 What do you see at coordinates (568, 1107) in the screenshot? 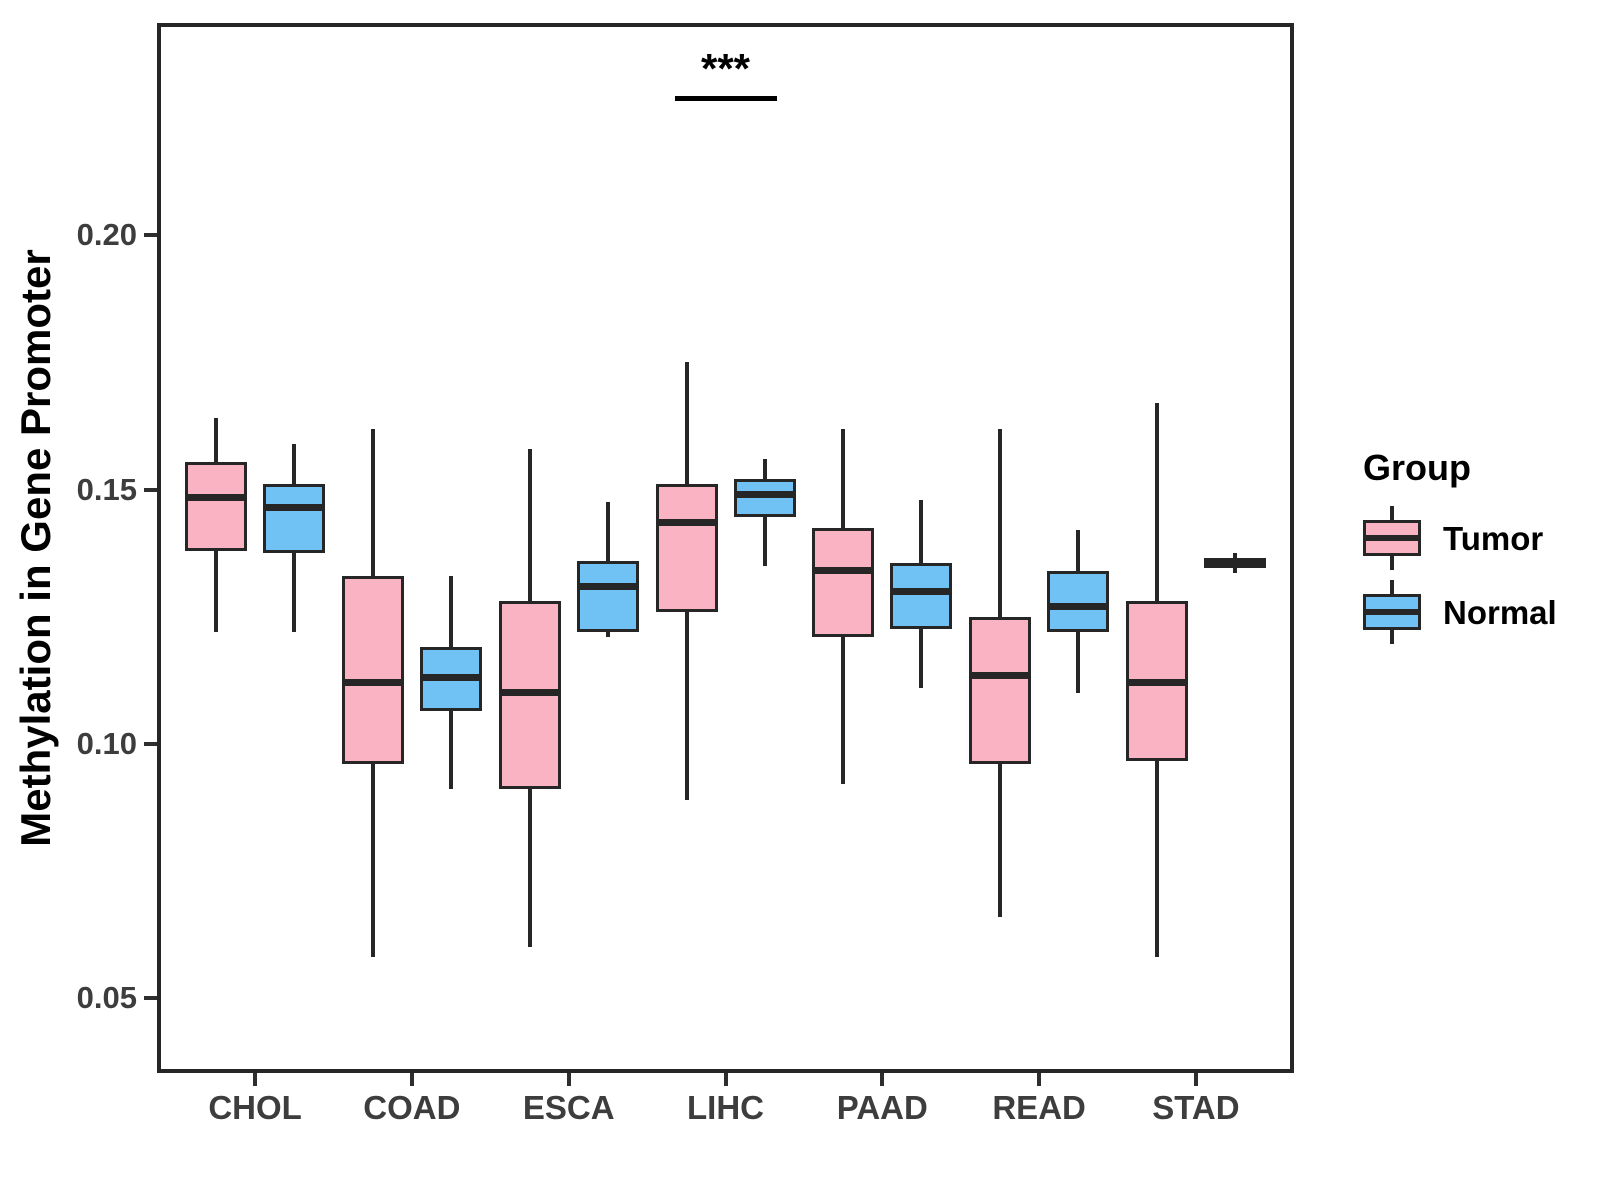
I see `x-tick-label: ESCA` at bounding box center [568, 1107].